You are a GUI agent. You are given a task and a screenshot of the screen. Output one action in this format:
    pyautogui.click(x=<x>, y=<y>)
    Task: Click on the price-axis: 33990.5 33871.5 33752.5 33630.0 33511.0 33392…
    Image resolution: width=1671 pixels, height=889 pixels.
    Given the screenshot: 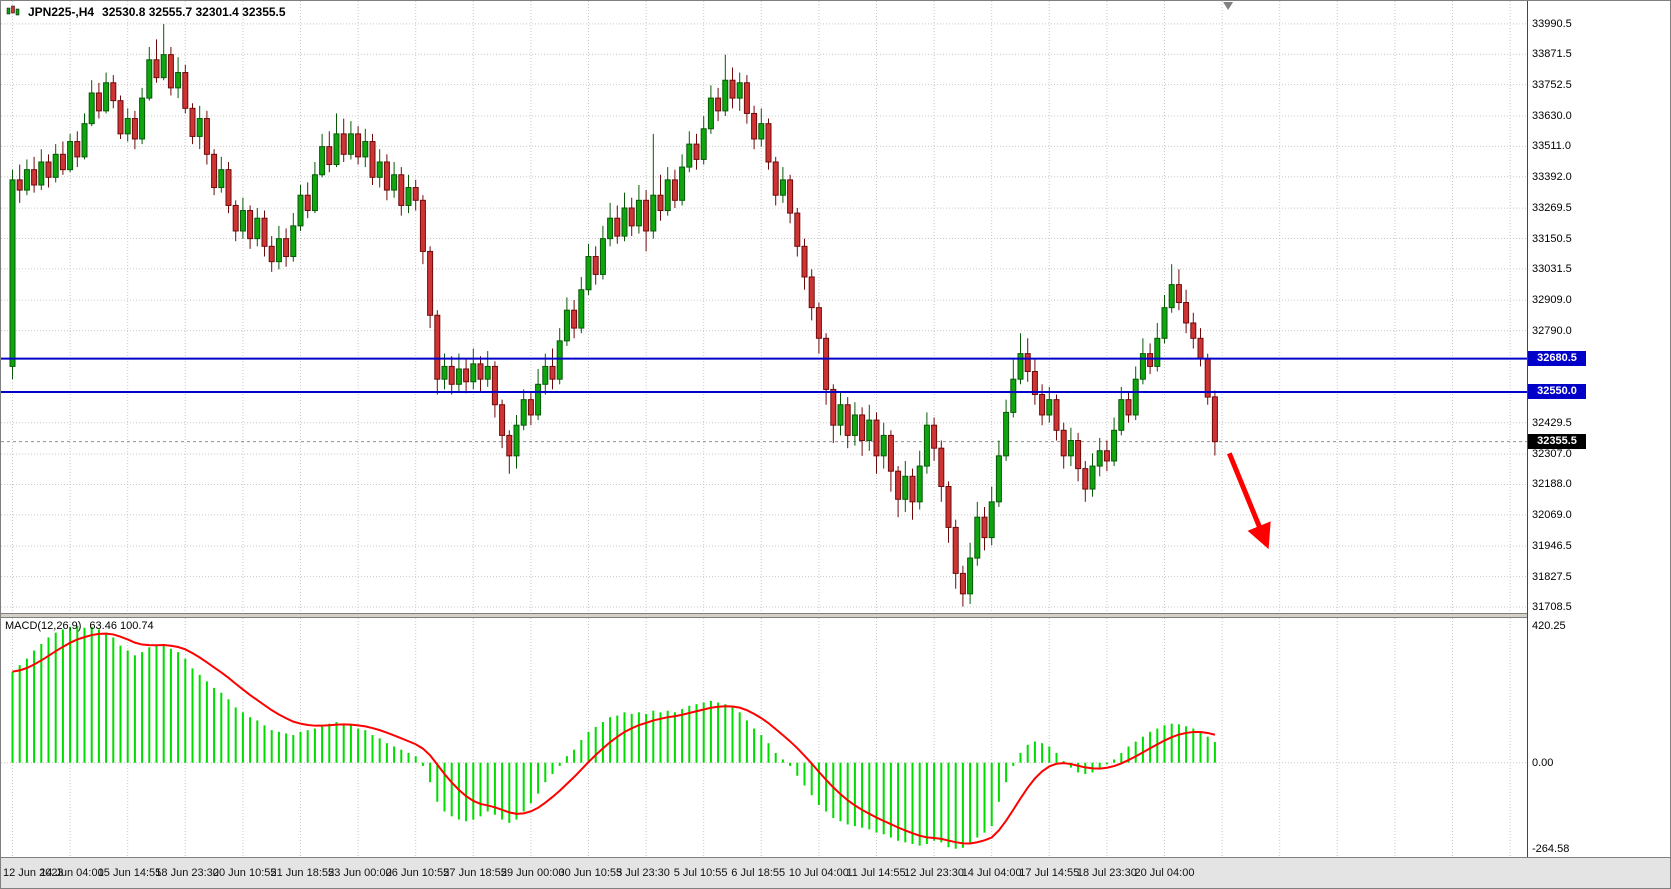 What is the action you would take?
    pyautogui.click(x=1598, y=429)
    